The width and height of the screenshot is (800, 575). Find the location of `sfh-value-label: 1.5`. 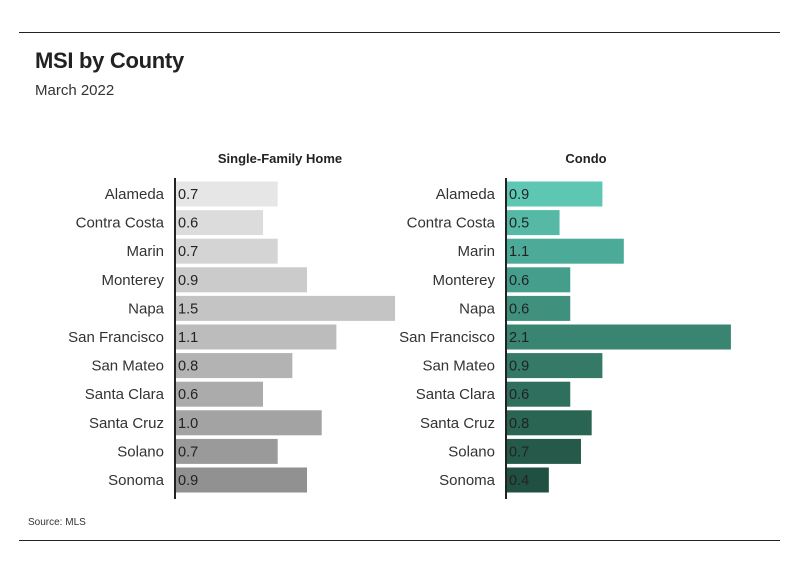

sfh-value-label: 1.5 is located at coordinates (188, 309).